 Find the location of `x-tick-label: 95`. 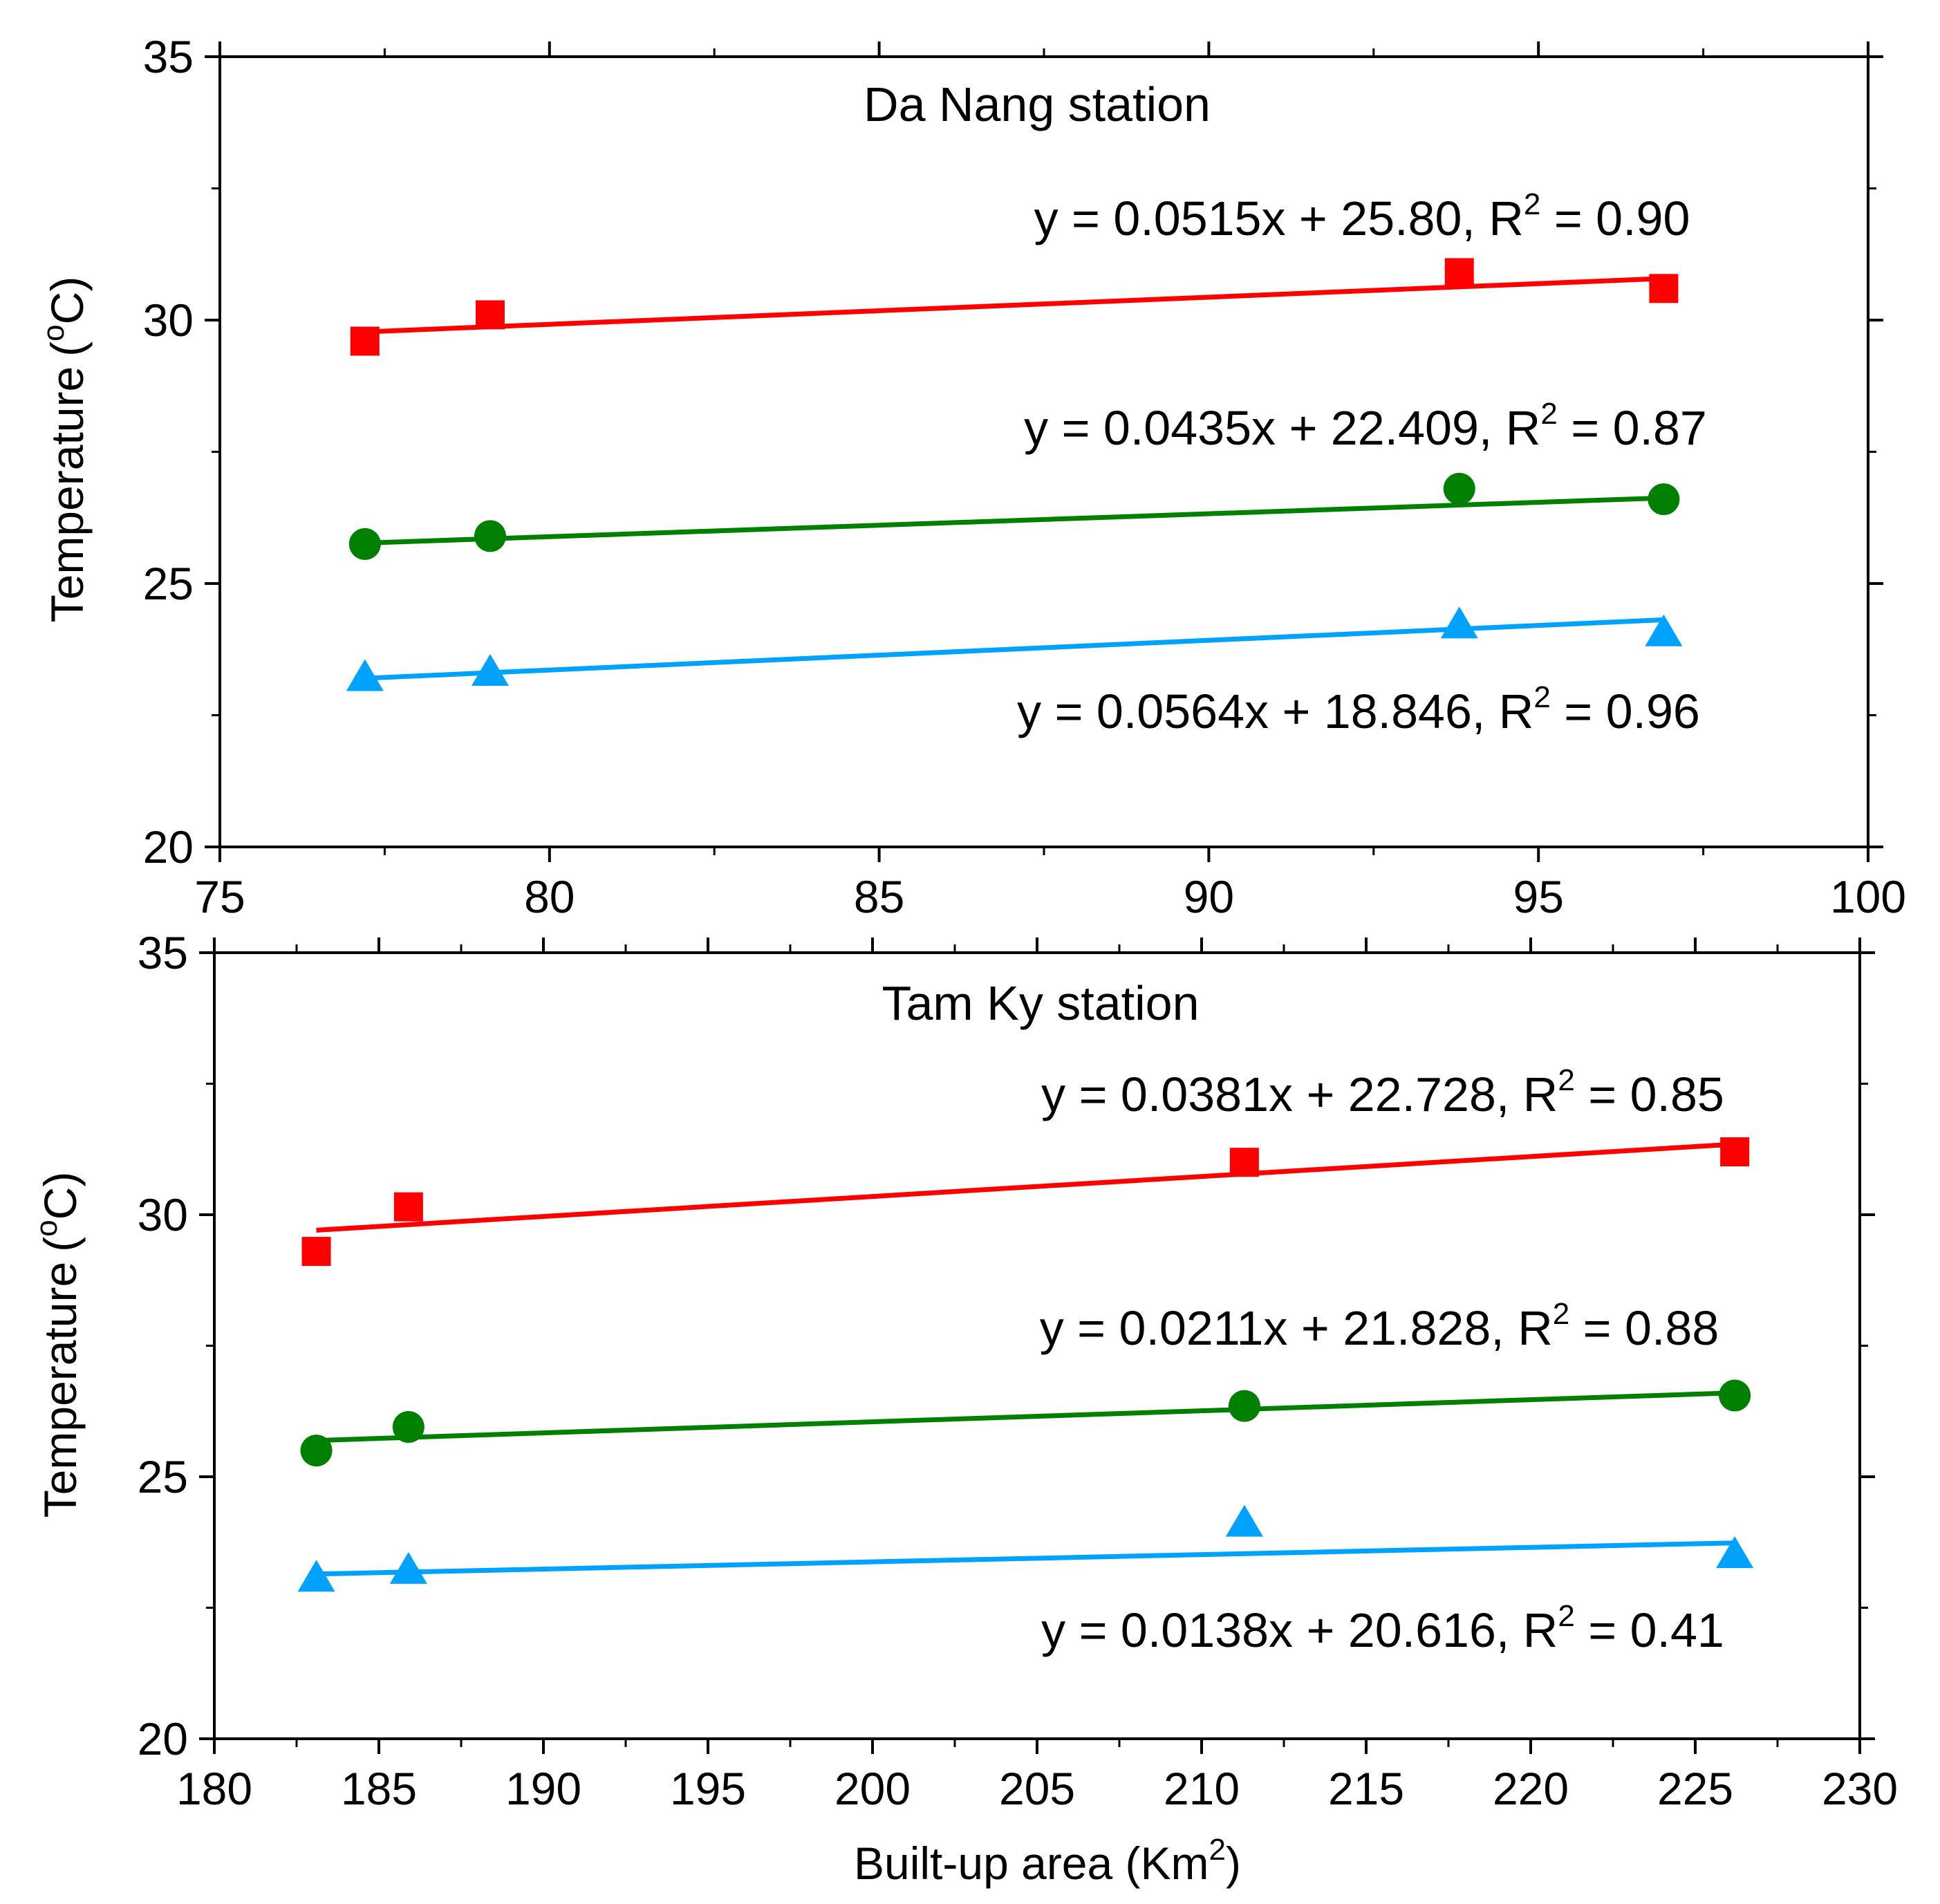

x-tick-label: 95 is located at coordinates (1538, 896).